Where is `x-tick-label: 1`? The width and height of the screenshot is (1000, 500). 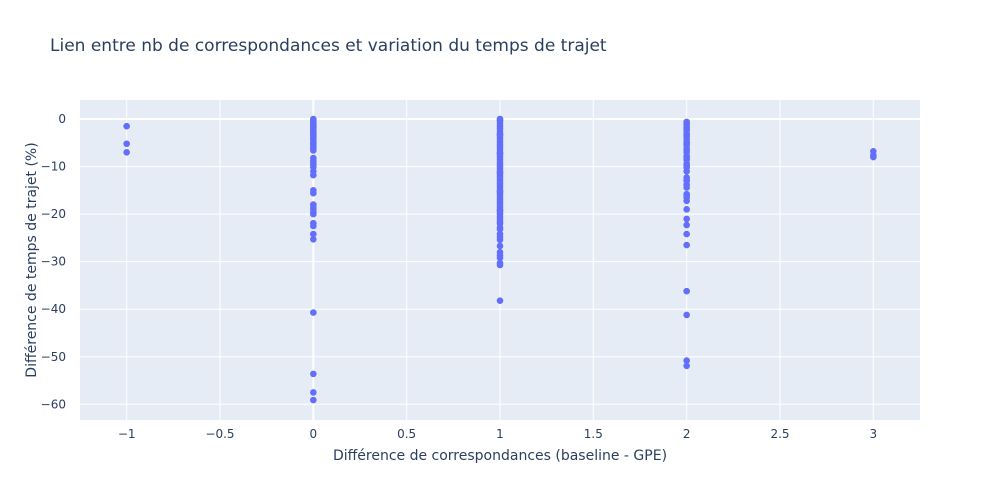 x-tick-label: 1 is located at coordinates (500, 434).